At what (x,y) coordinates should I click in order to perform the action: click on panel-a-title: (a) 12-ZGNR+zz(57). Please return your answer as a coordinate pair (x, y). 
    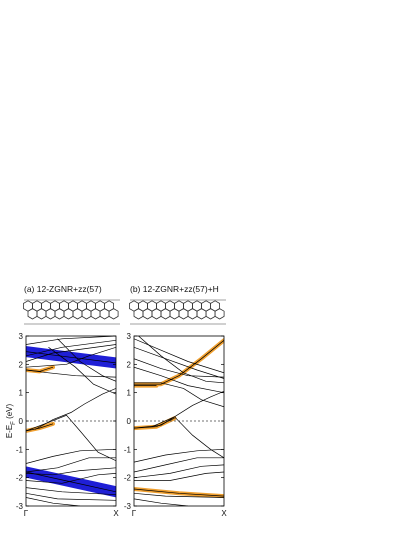
    Looking at the image, I should click on (63, 289).